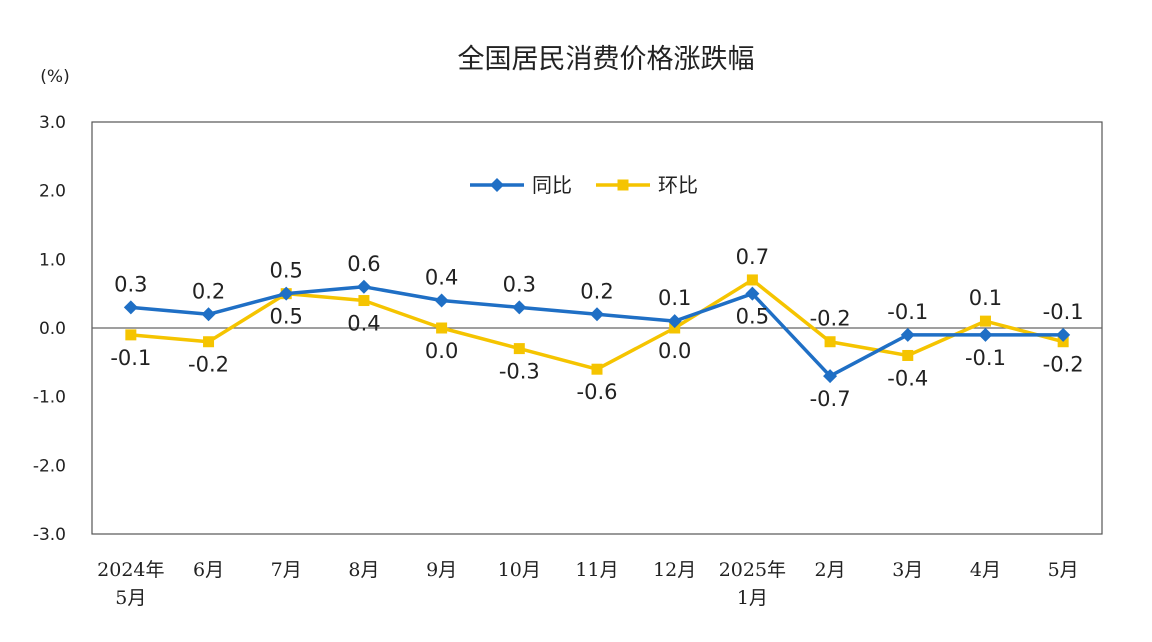  I want to click on data-label: 0.7, so click(752, 257).